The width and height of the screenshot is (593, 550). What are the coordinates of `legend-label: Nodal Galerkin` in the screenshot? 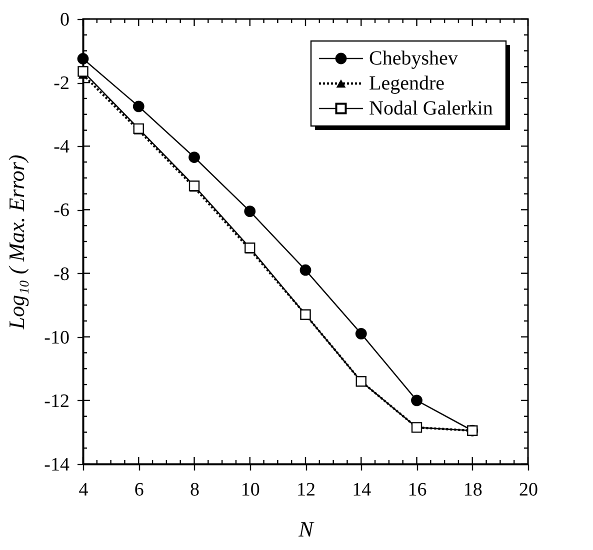 It's located at (431, 109).